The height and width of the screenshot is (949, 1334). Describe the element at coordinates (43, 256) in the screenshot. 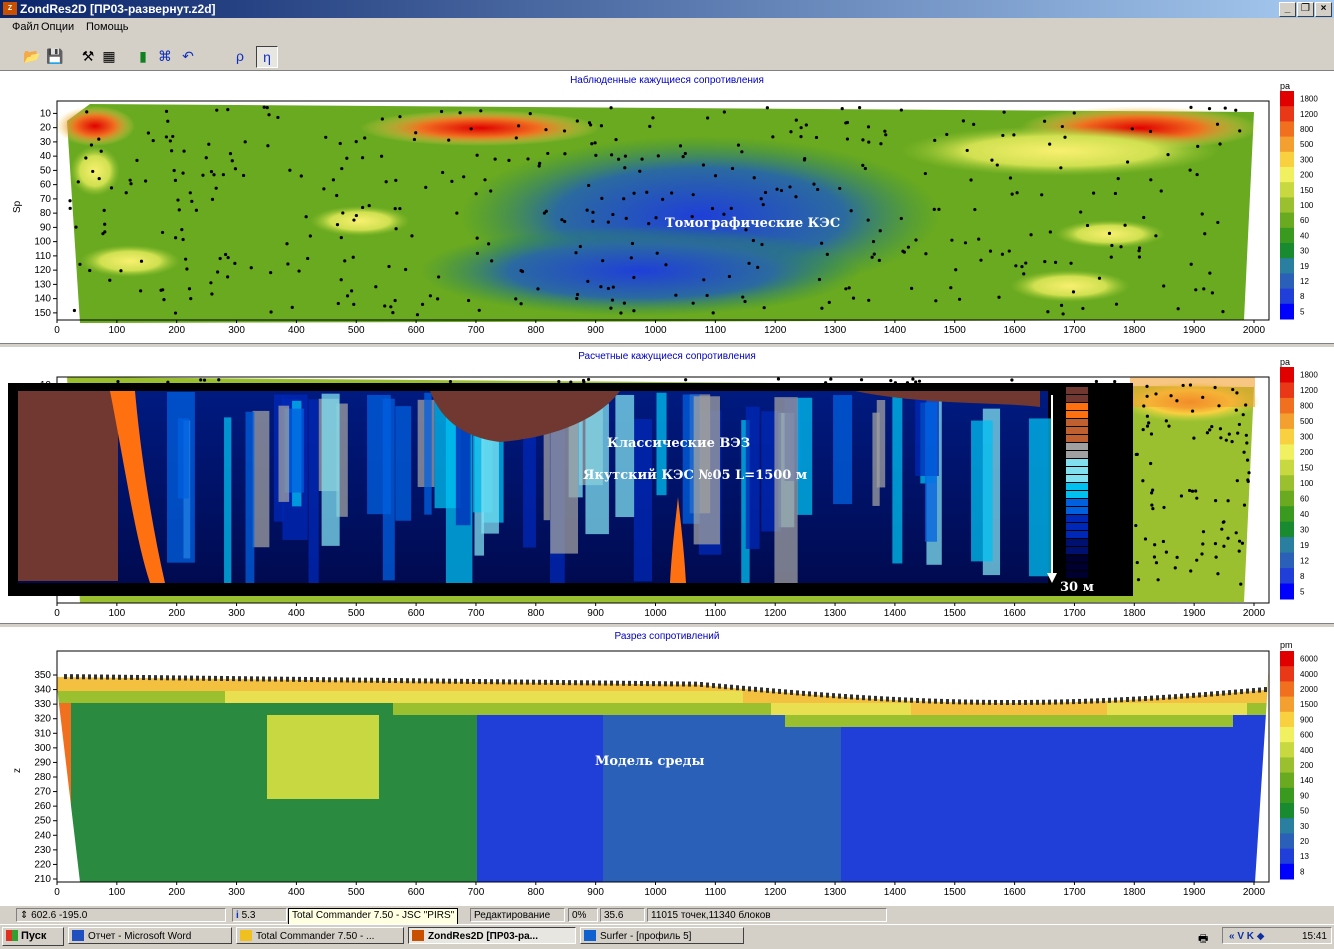

I see `y-tick-label: 110` at that location.